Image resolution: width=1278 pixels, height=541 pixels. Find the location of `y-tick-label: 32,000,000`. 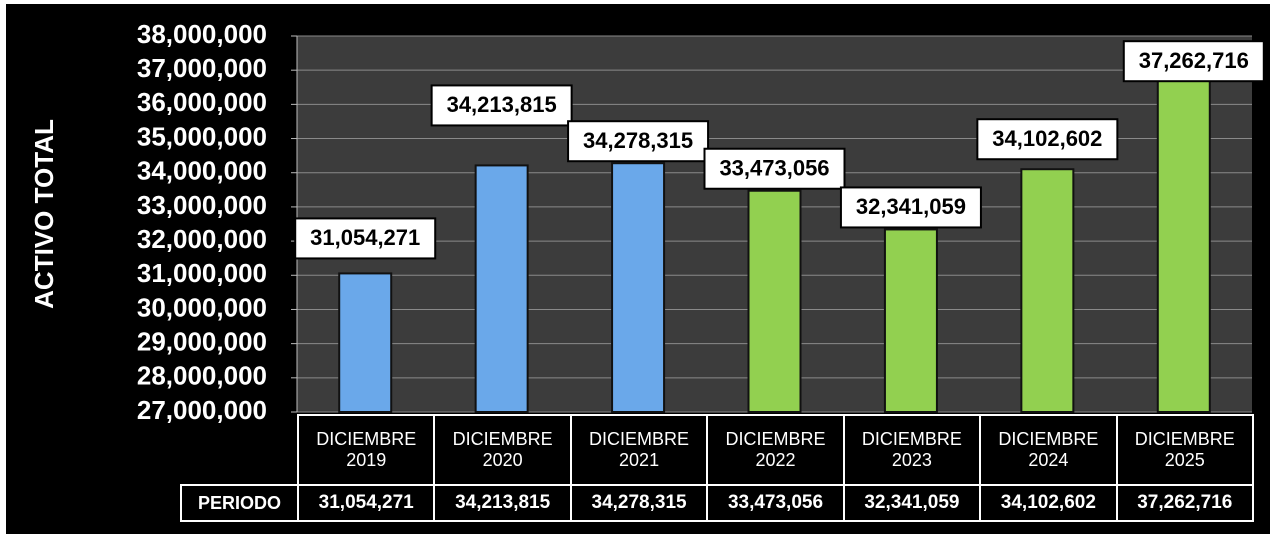

y-tick-label: 32,000,000 is located at coordinates (202, 239).